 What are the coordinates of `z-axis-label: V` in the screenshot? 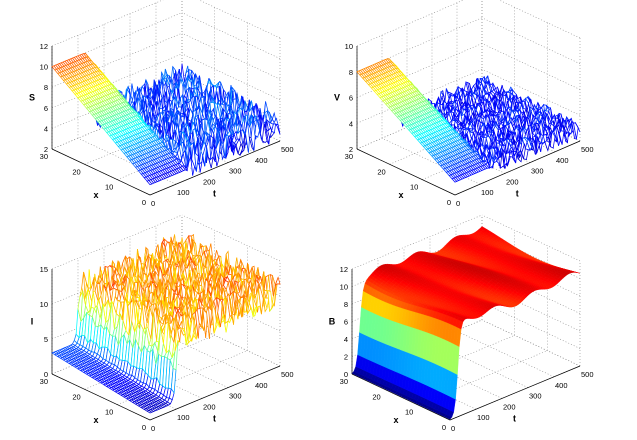 It's located at (337, 98).